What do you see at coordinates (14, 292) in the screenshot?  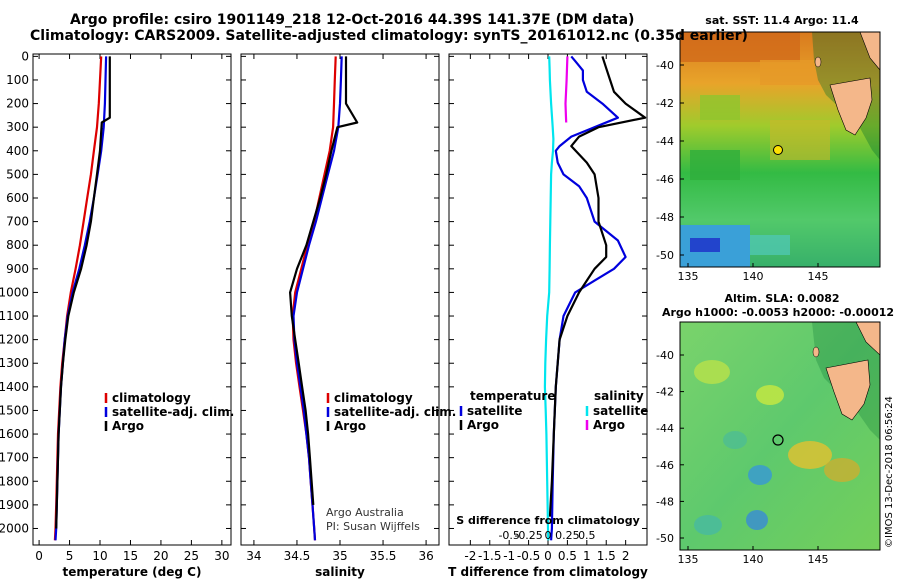 I see `depth-tick-label: 1000` at bounding box center [14, 292].